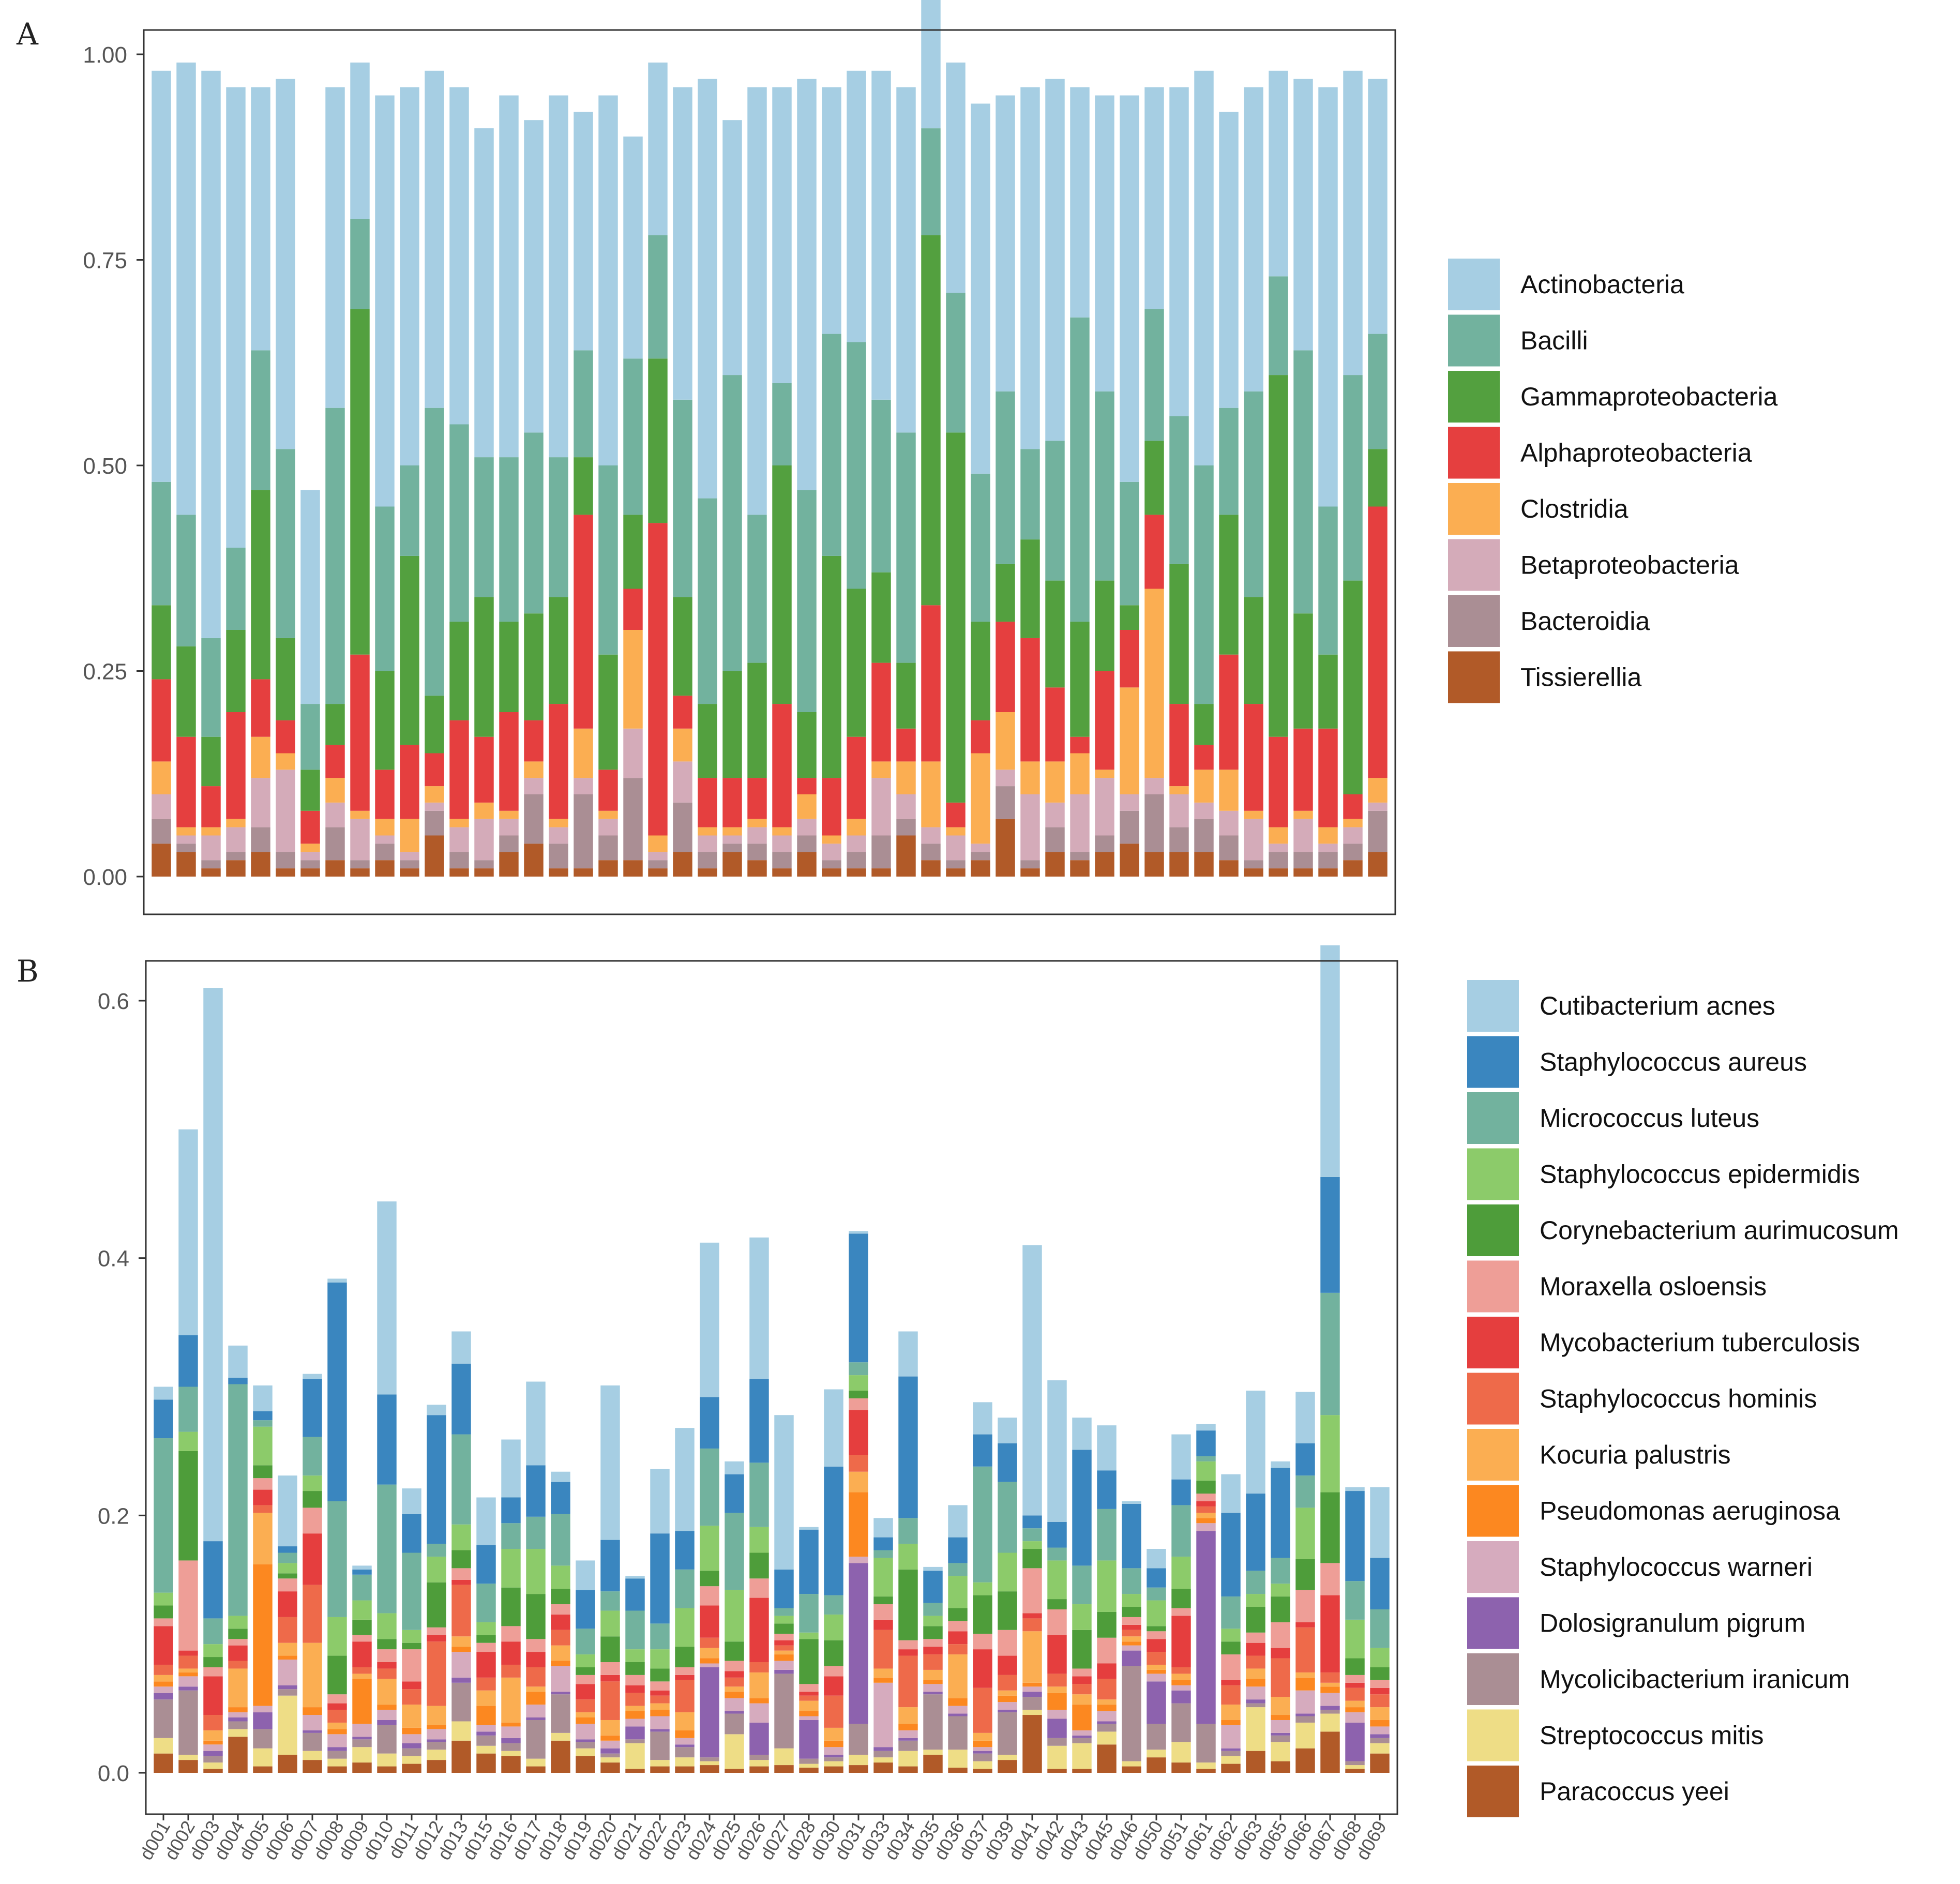 The width and height of the screenshot is (1960, 1884). Describe the element at coordinates (1278, 781) in the screenshot. I see `bar-segment-alphaproteobacteria-d065` at that location.